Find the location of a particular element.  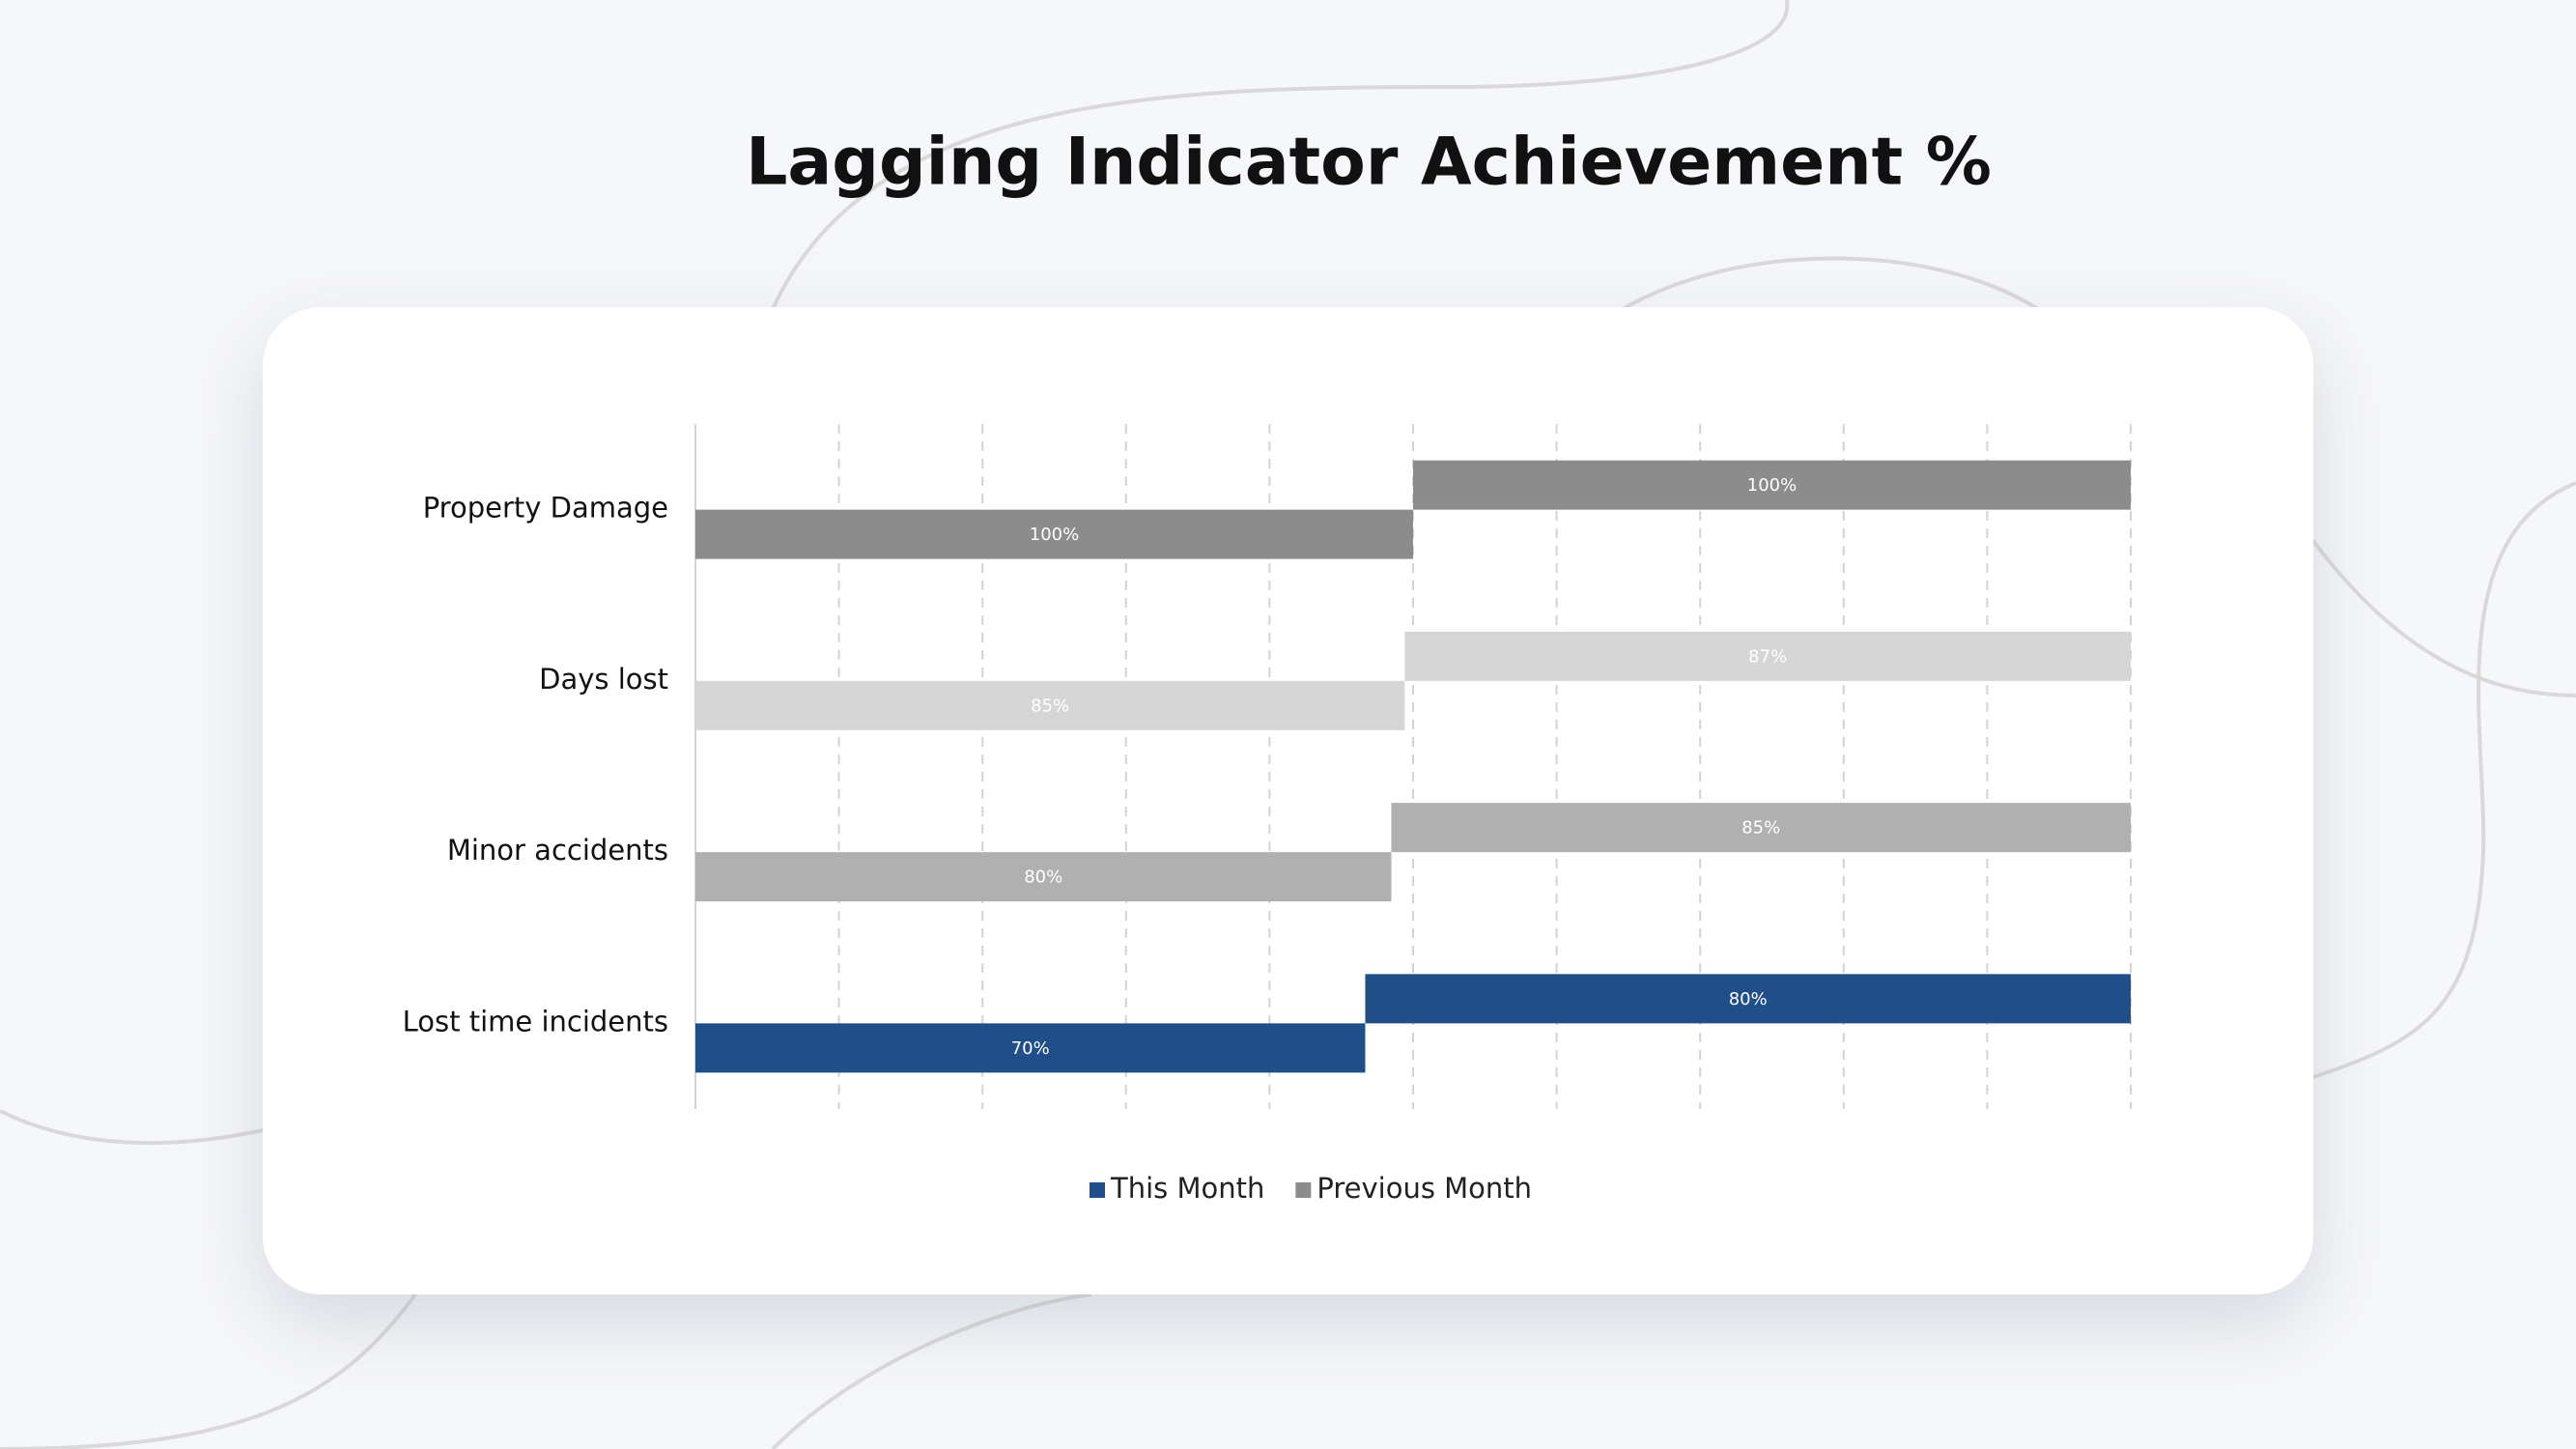

y-tick-label: Property Damage is located at coordinates (545, 508).